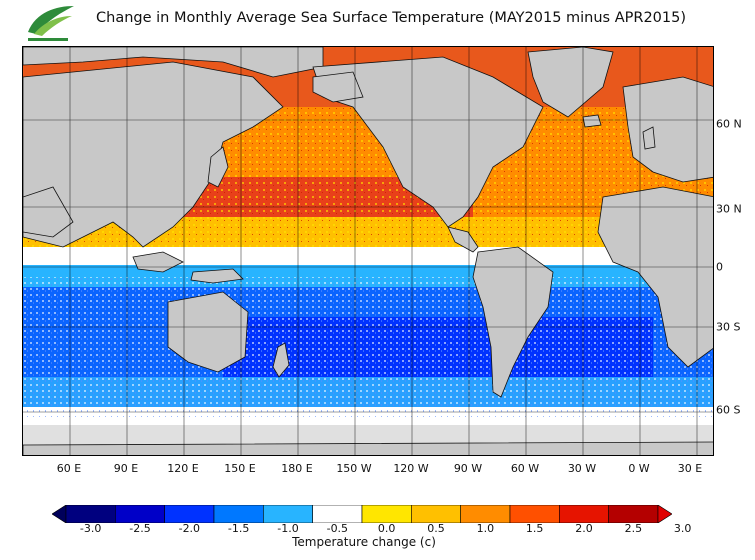  I want to click on lon-label: 30 W, so click(582, 468).